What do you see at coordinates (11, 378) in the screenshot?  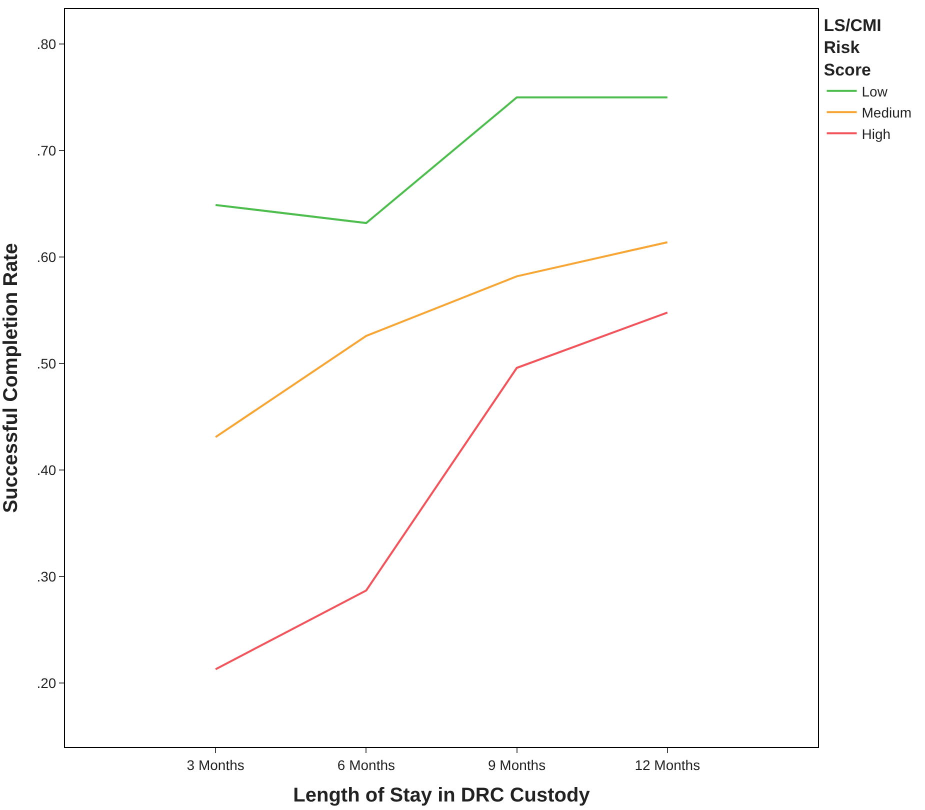 I see `y-axis-title: Successful Completion Rate` at bounding box center [11, 378].